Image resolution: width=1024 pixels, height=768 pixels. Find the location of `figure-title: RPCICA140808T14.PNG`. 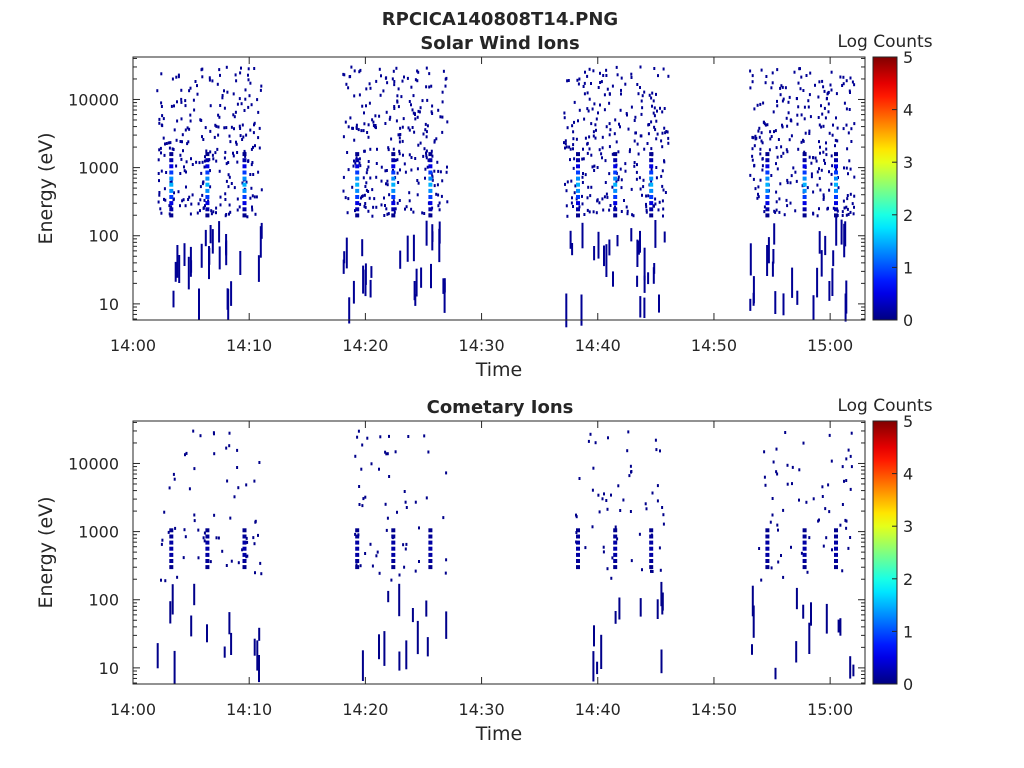

figure-title: RPCICA140808T14.PNG is located at coordinates (500, 19).